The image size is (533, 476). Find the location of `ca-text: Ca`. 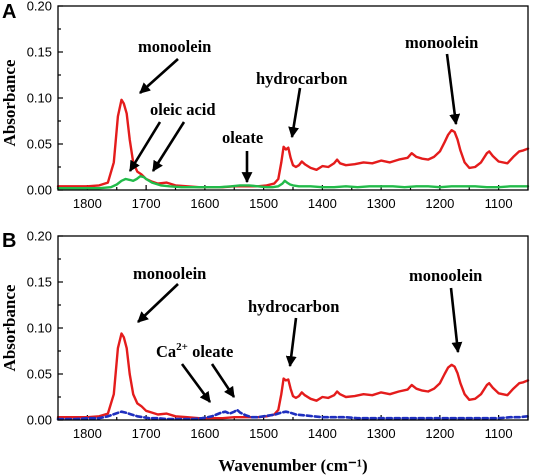

ca-text: Ca is located at coordinates (166, 351).